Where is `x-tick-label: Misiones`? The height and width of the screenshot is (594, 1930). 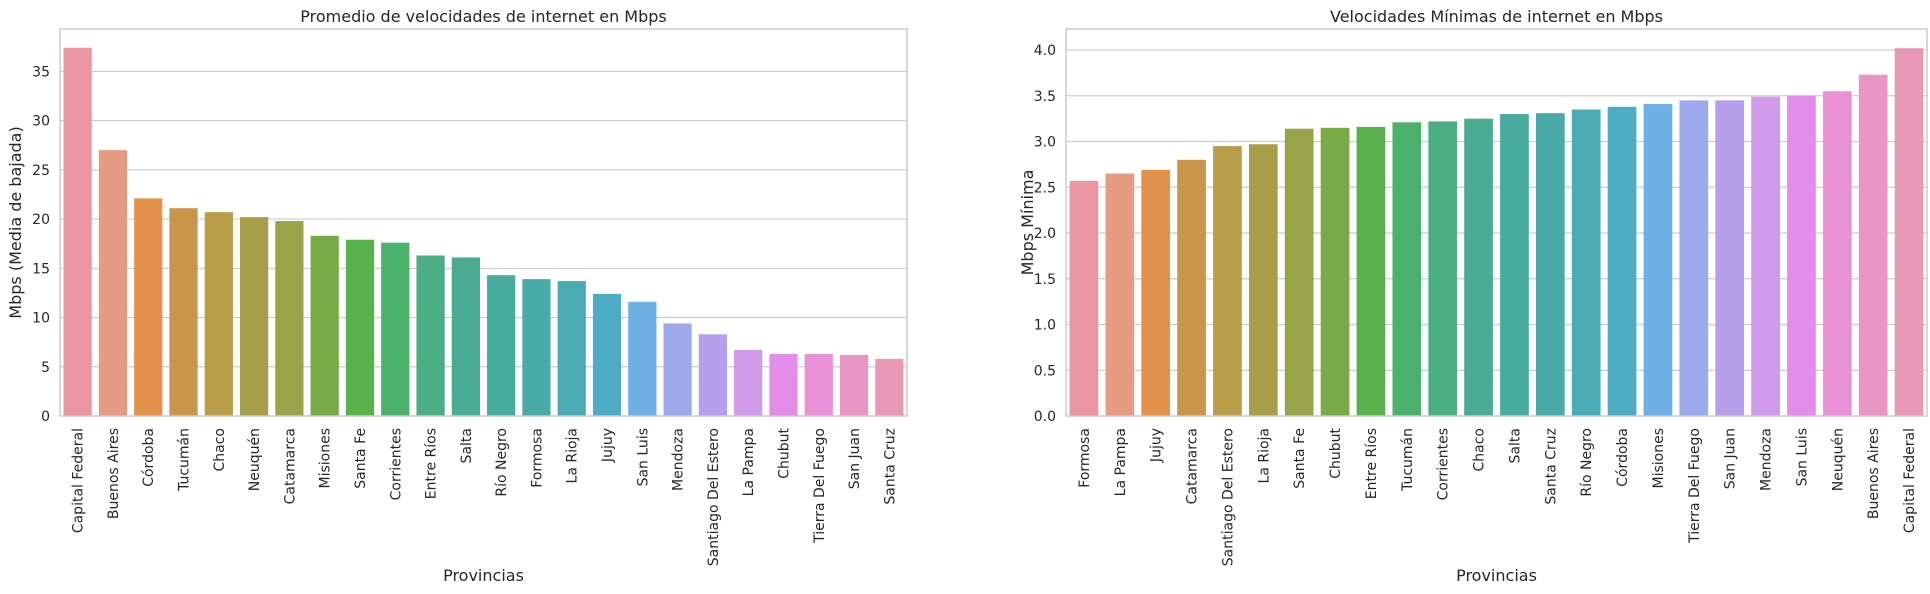 x-tick-label: Misiones is located at coordinates (1659, 458).